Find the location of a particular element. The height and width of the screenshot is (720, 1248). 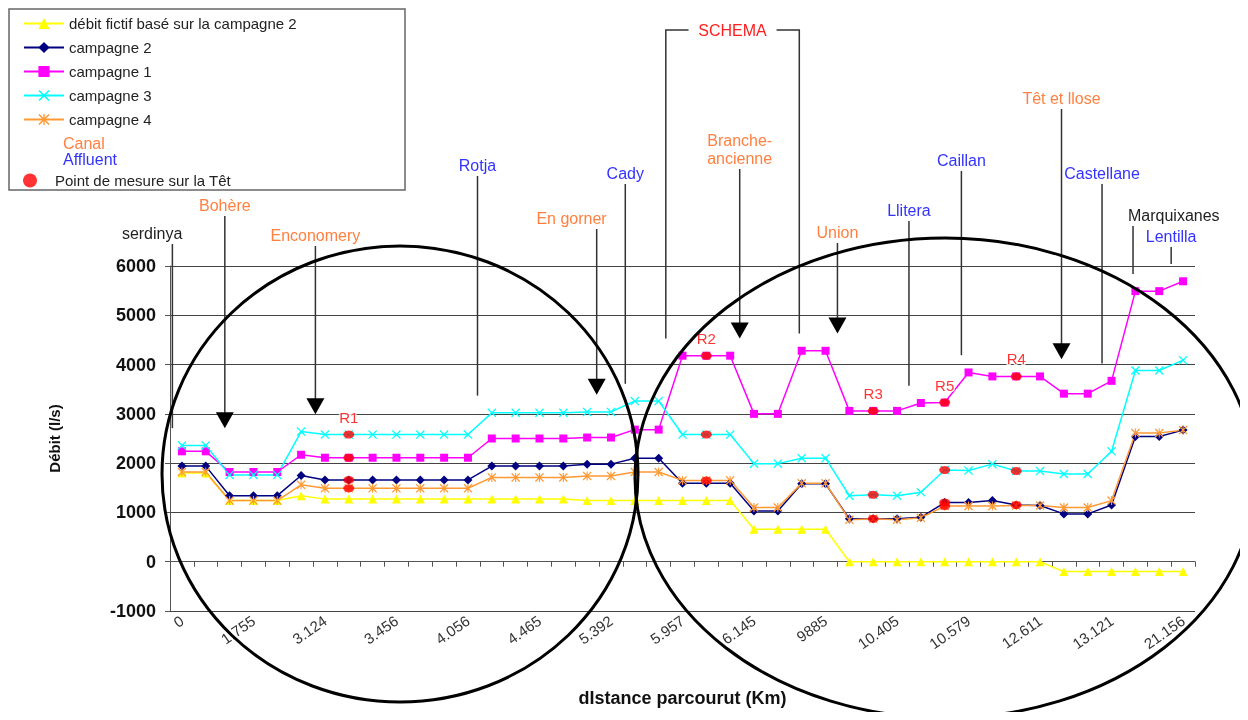

y-tick-label: -1000 is located at coordinates (132, 611).